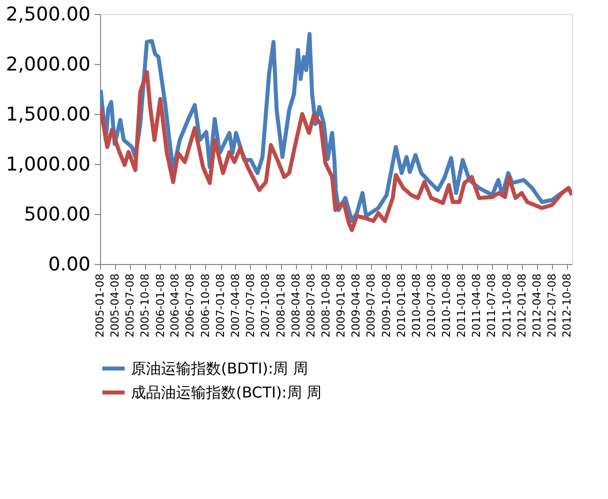 This screenshot has width=608, height=499. What do you see at coordinates (507, 306) in the screenshot?
I see `x-tick-label: 2011-10-08` at bounding box center [507, 306].